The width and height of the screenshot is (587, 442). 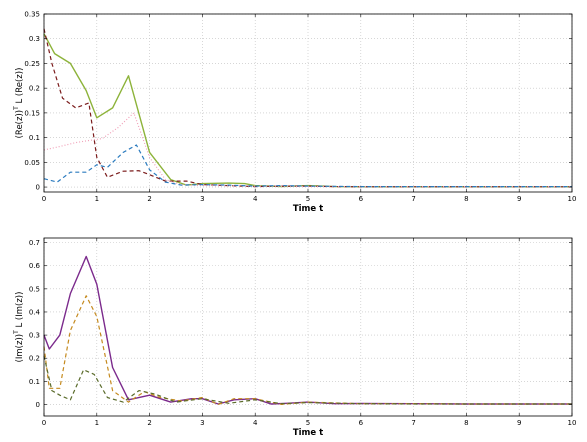 What do you see at coordinates (35, 266) in the screenshot?
I see `y-tick-label: 0.6` at bounding box center [35, 266].